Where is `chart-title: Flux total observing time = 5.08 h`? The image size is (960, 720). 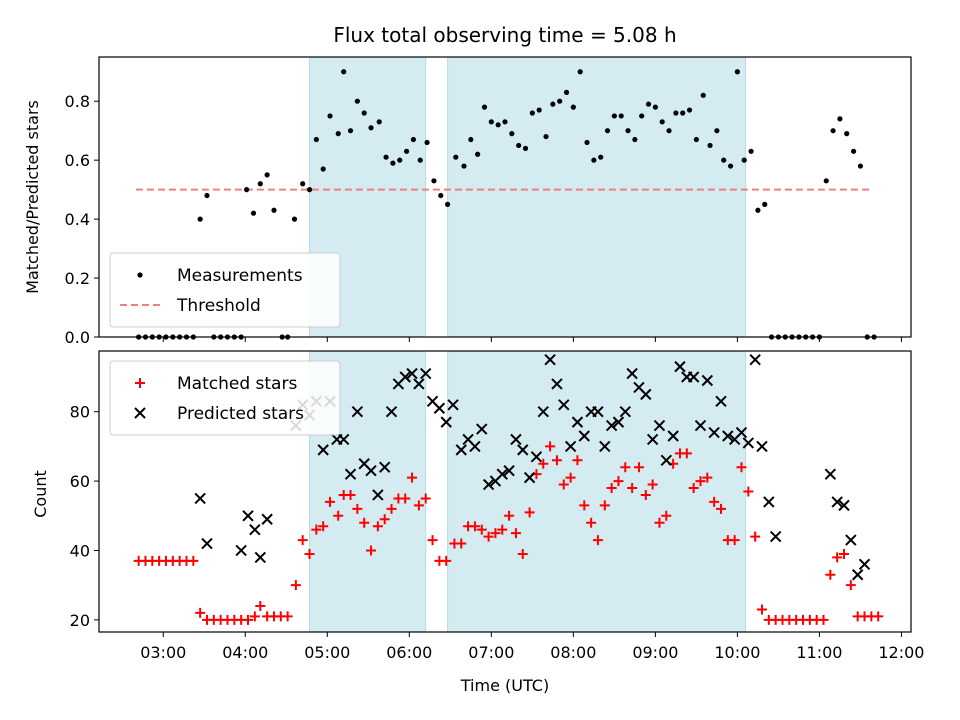
chart-title: Flux total observing time = 5.08 h is located at coordinates (504, 35).